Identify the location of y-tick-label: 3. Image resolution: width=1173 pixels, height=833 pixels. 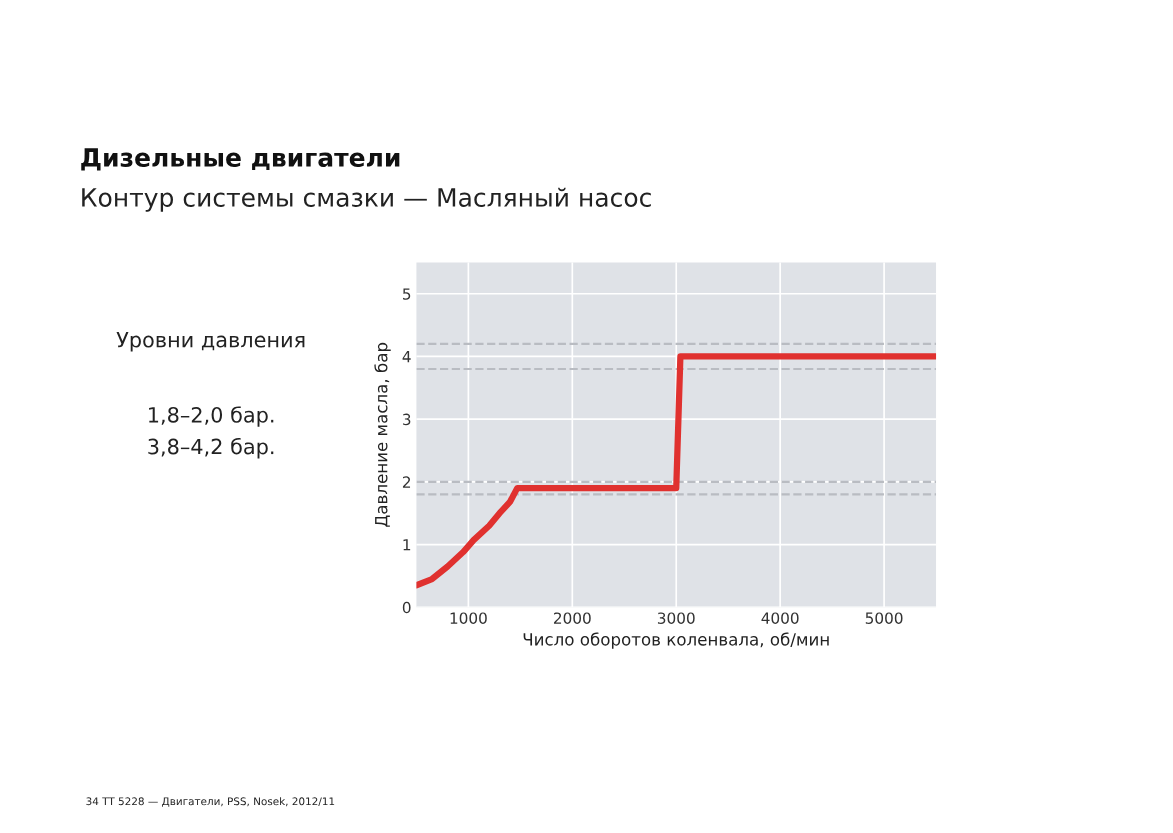
(407, 419).